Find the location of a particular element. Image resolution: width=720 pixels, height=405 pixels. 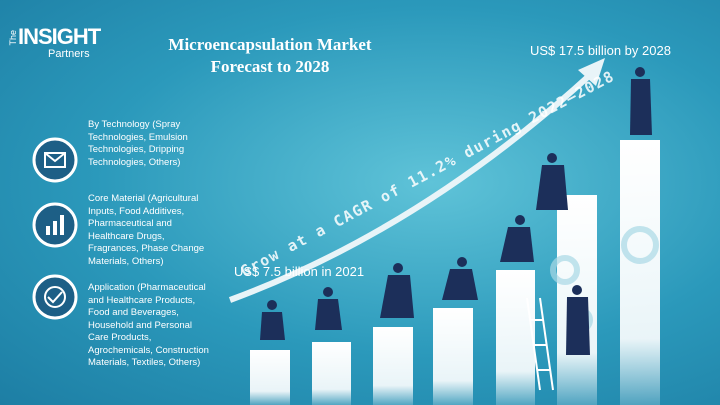

logo-suffix: Partners is located at coordinates (69, 54).